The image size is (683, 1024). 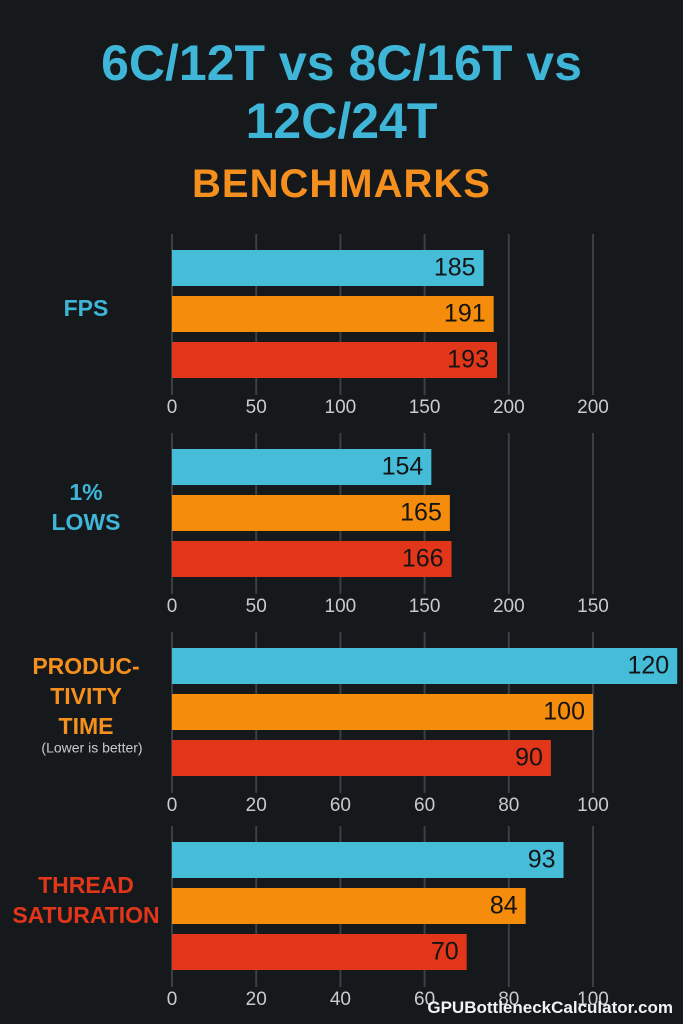 What do you see at coordinates (421, 513) in the screenshot?
I see `bar-value-label: 165` at bounding box center [421, 513].